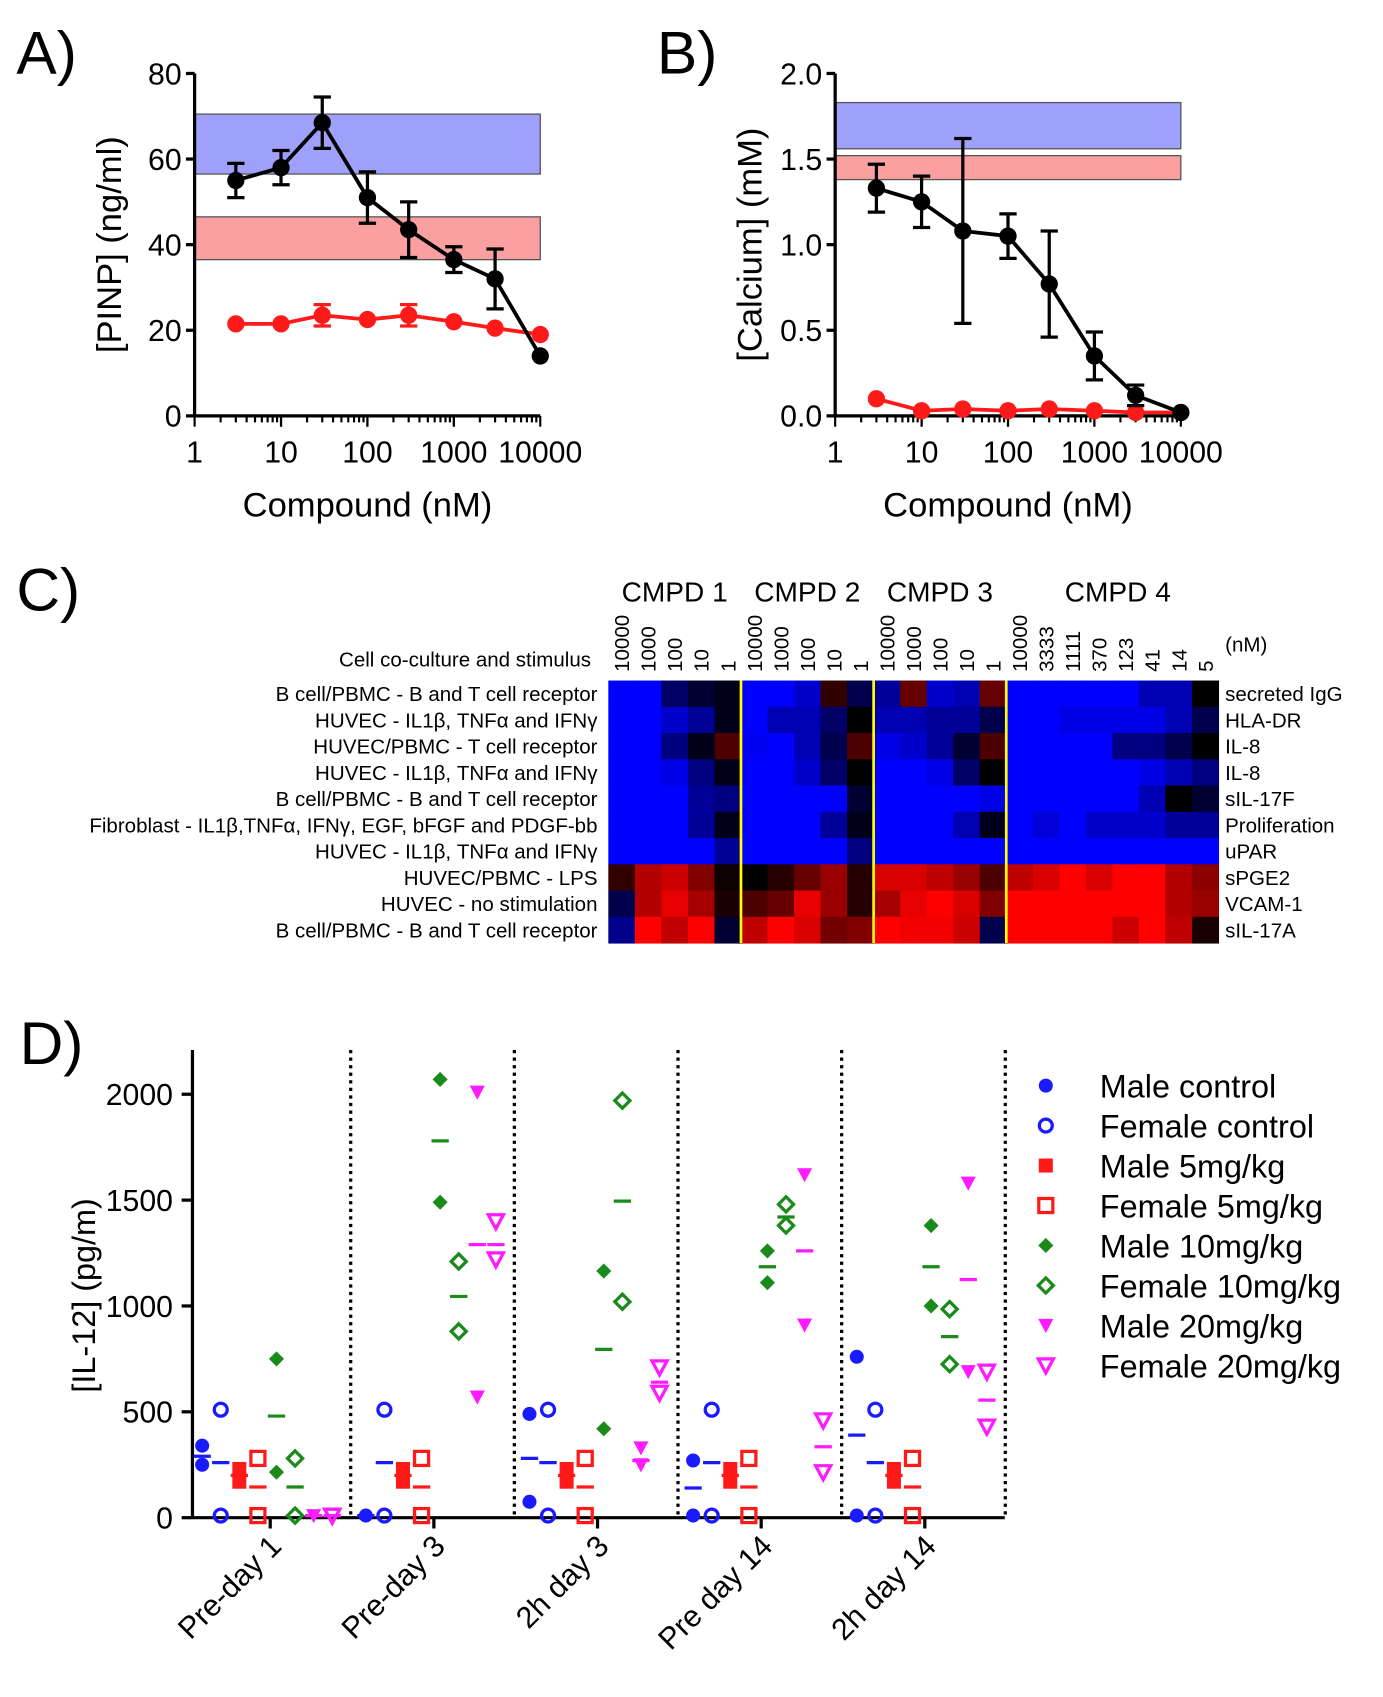 This screenshot has width=1383, height=1697. Describe the element at coordinates (52, 1043) in the screenshot. I see `panel-label: D)` at that location.